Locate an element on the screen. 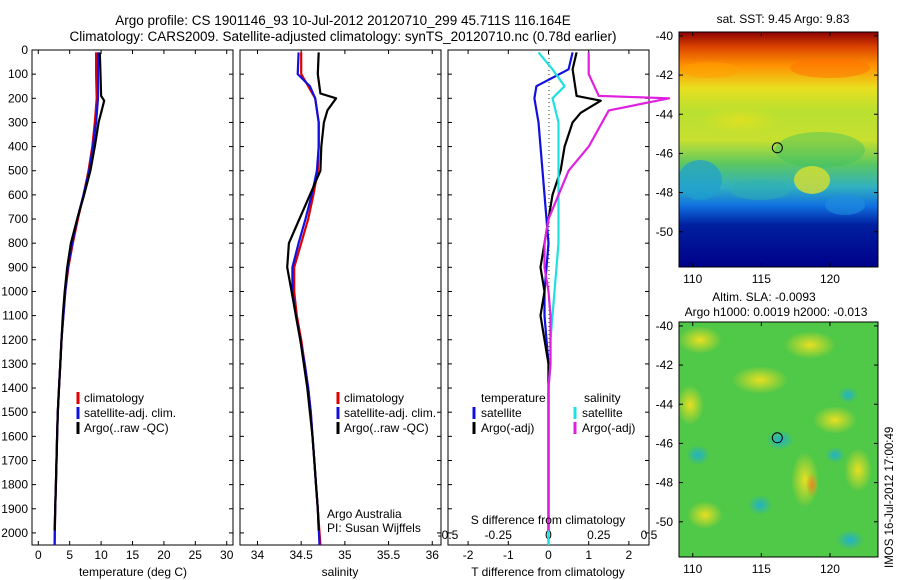 This screenshot has height=580, width=900. salinity-series is located at coordinates (312, 299).